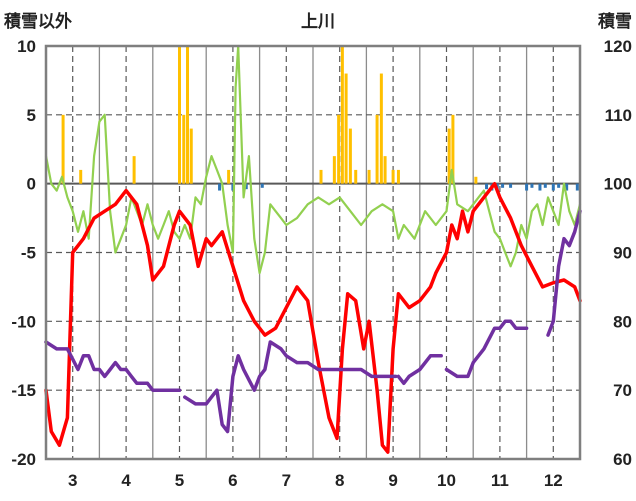 This screenshot has width=636, height=501. Describe the element at coordinates (500, 480) in the screenshot. I see `x-tick-label: 11` at that location.